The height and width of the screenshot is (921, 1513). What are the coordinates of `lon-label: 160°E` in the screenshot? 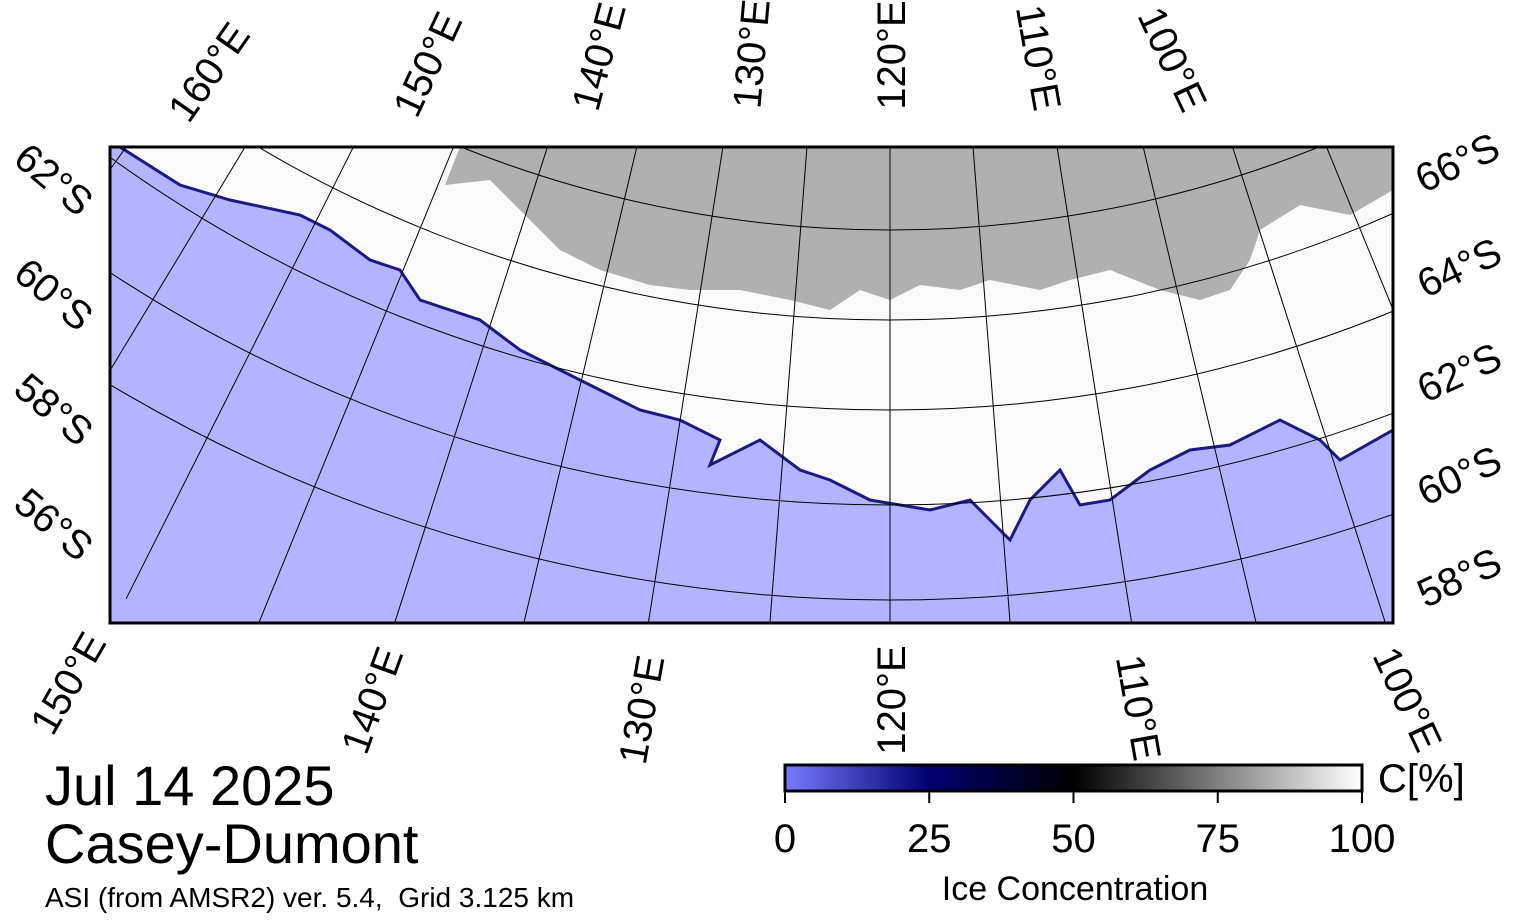 It's located at (209, 72).